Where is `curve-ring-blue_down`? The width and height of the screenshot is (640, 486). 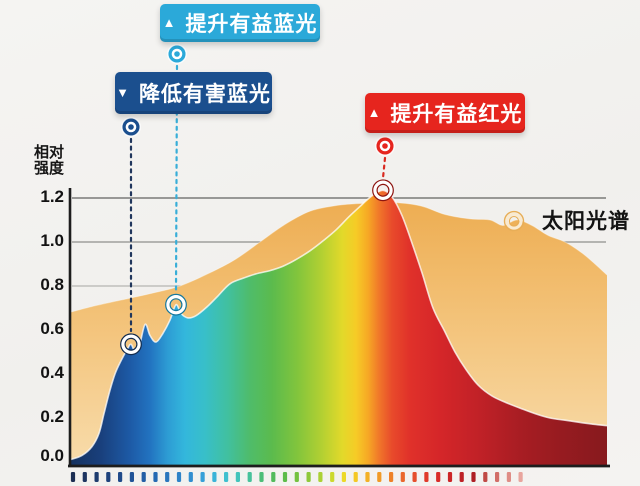 curve-ring-blue_down is located at coordinates (131, 344).